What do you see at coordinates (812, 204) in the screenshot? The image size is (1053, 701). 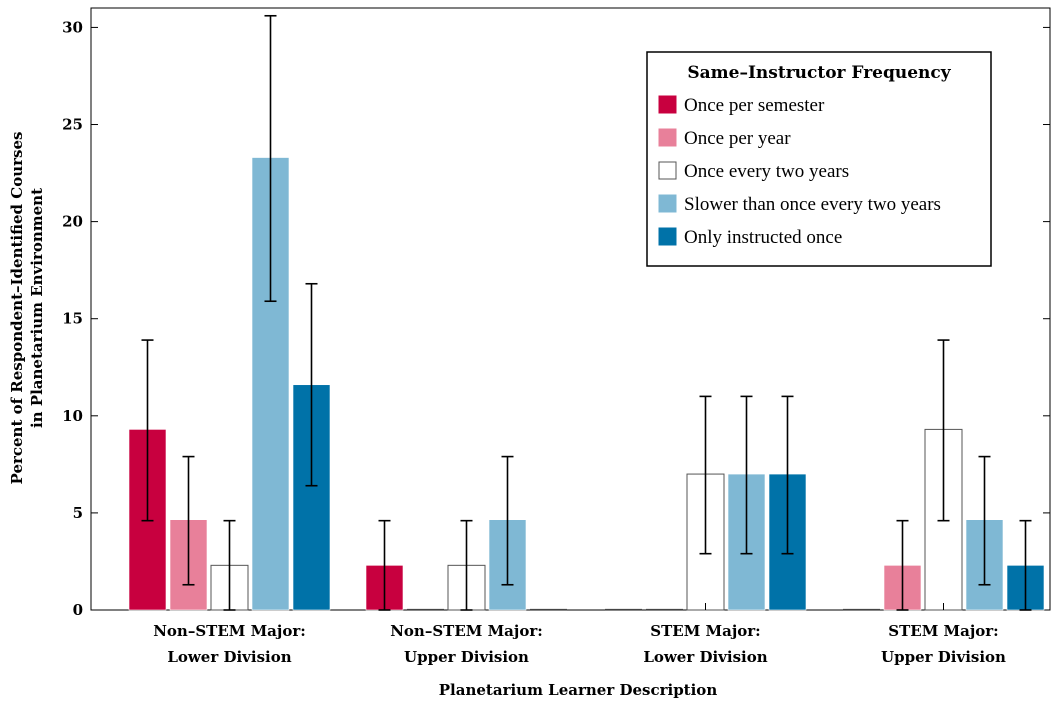 I see `legend-entry-label: Slower than once every two years` at bounding box center [812, 204].